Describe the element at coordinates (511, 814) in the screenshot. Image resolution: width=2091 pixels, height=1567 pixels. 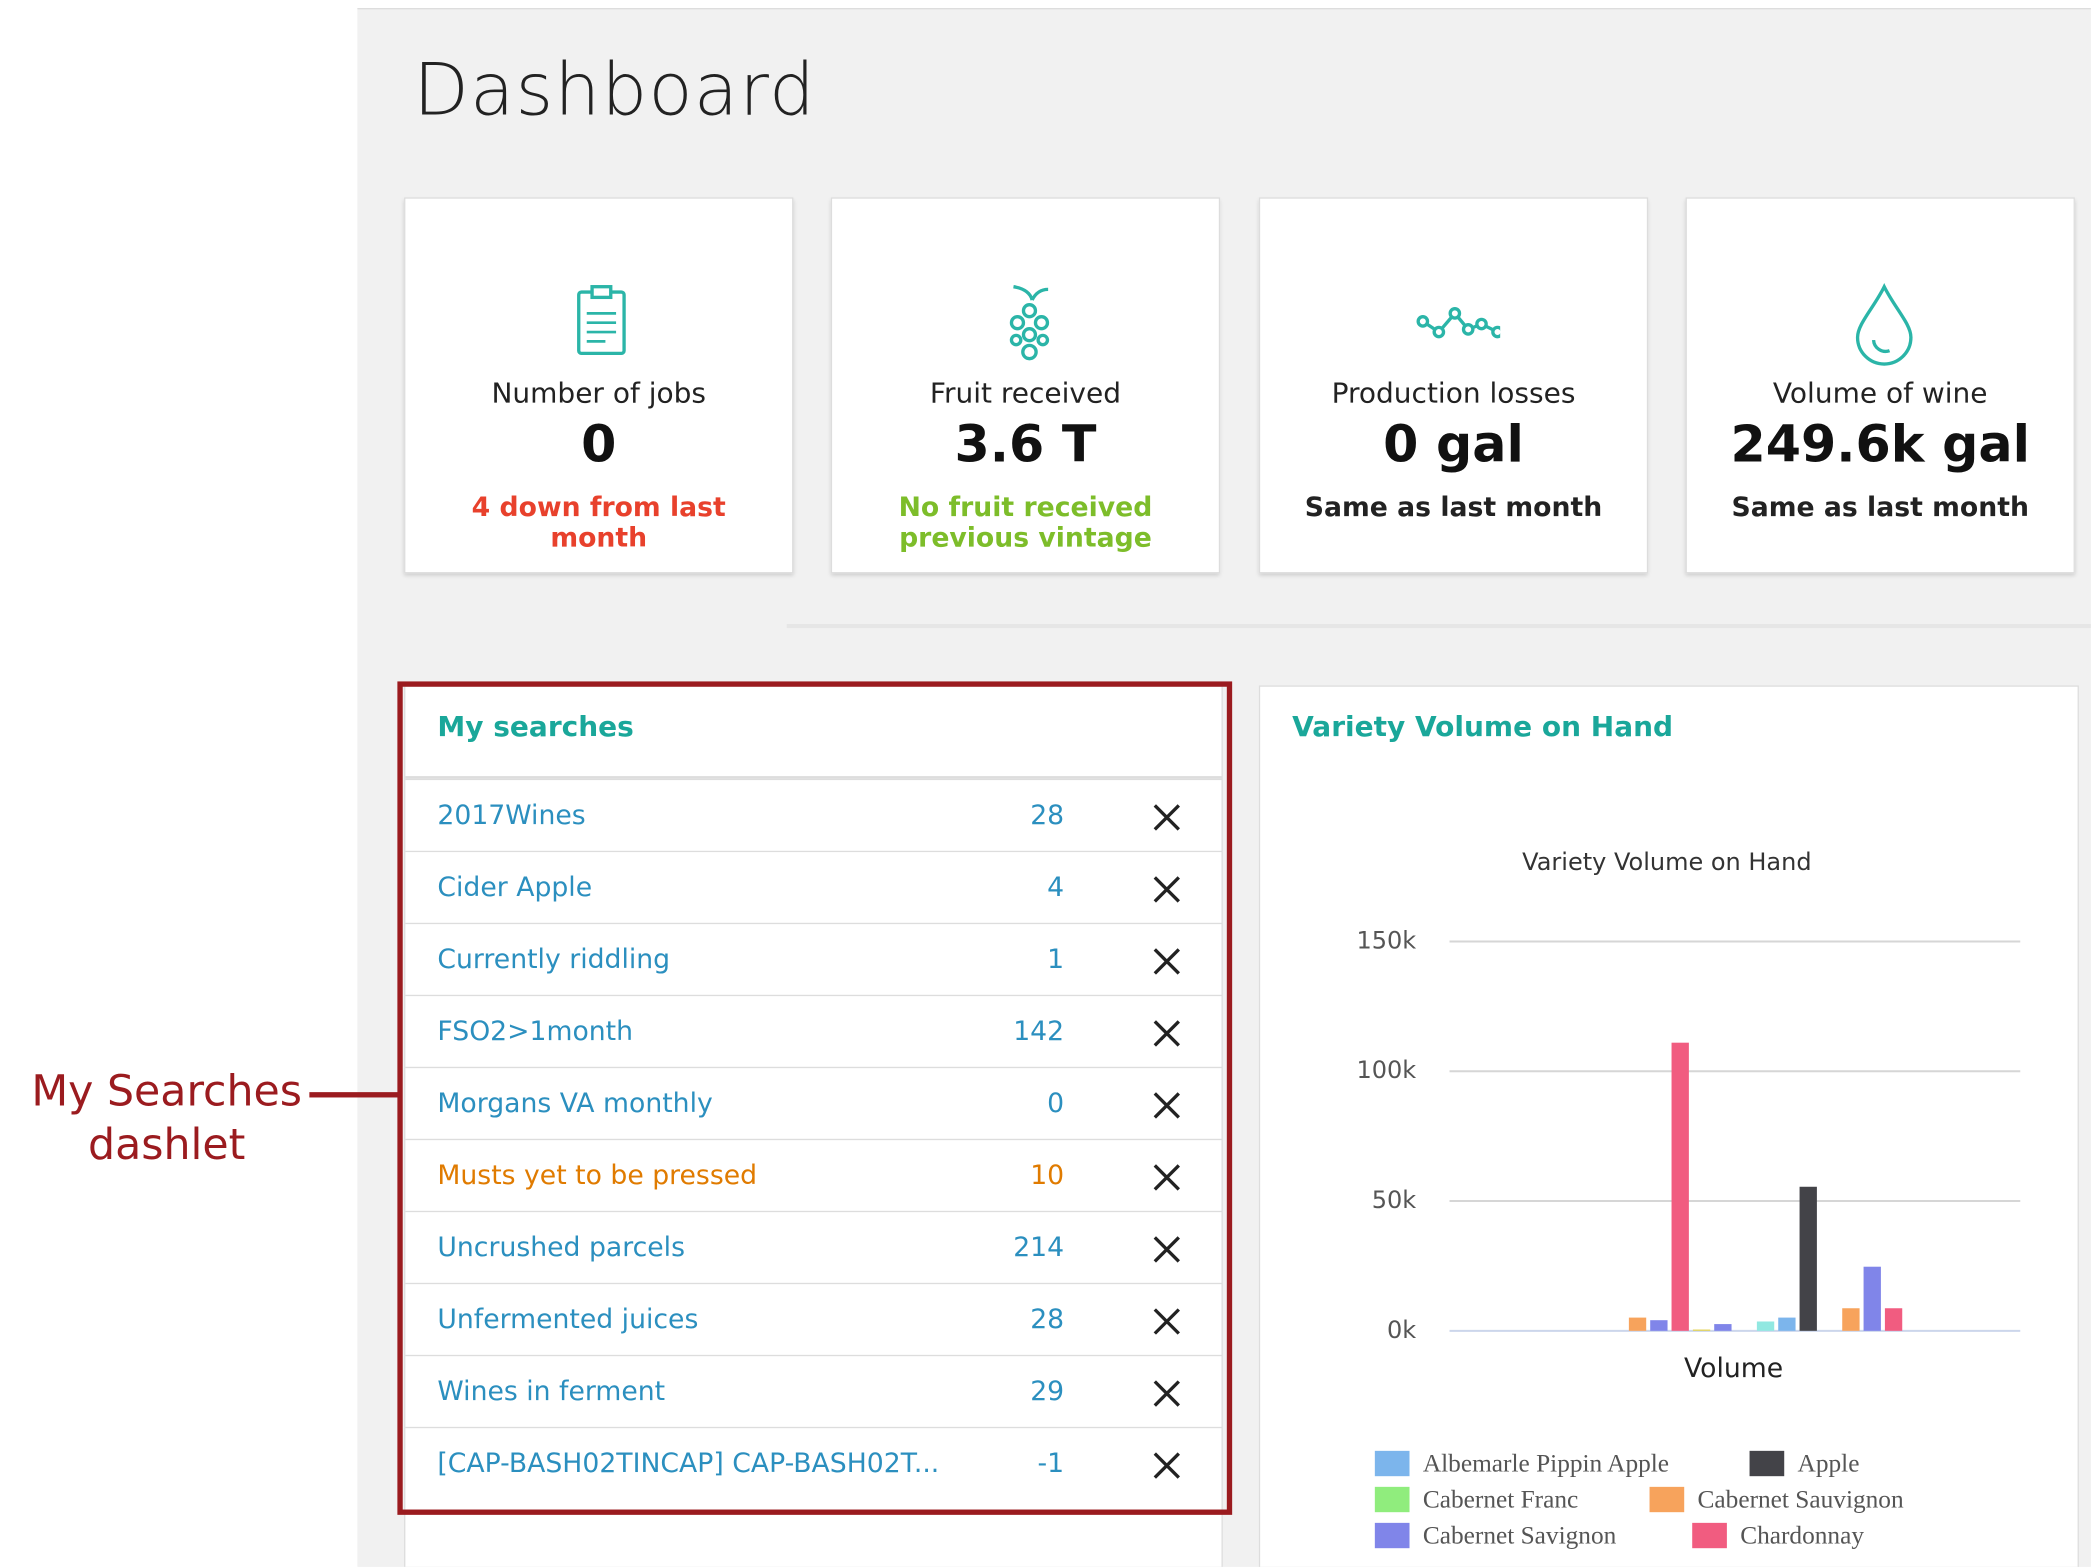
I see `search-name: 2017Wines` at that location.